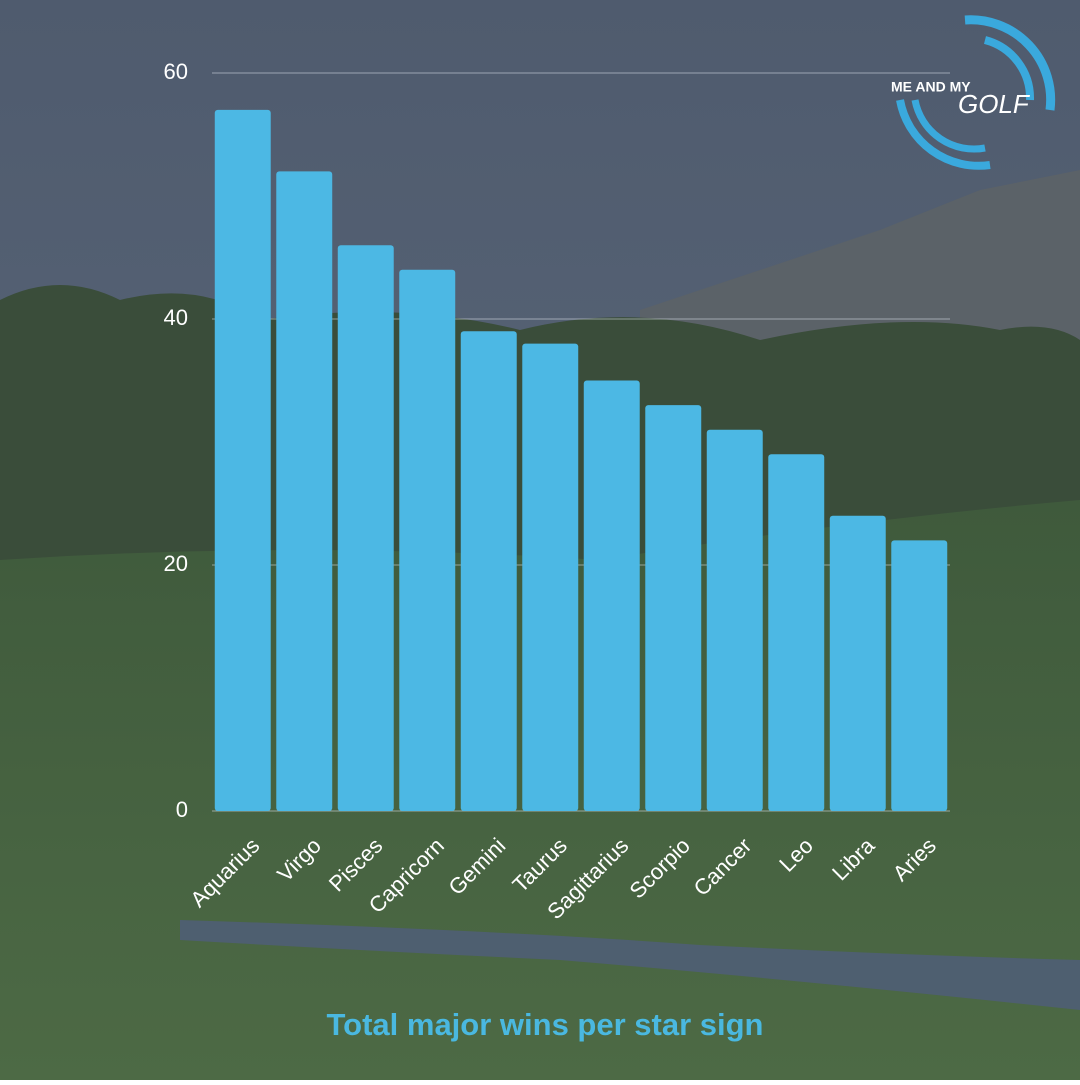  I want to click on logo: ME AND MY GOLF, so click(973, 92).